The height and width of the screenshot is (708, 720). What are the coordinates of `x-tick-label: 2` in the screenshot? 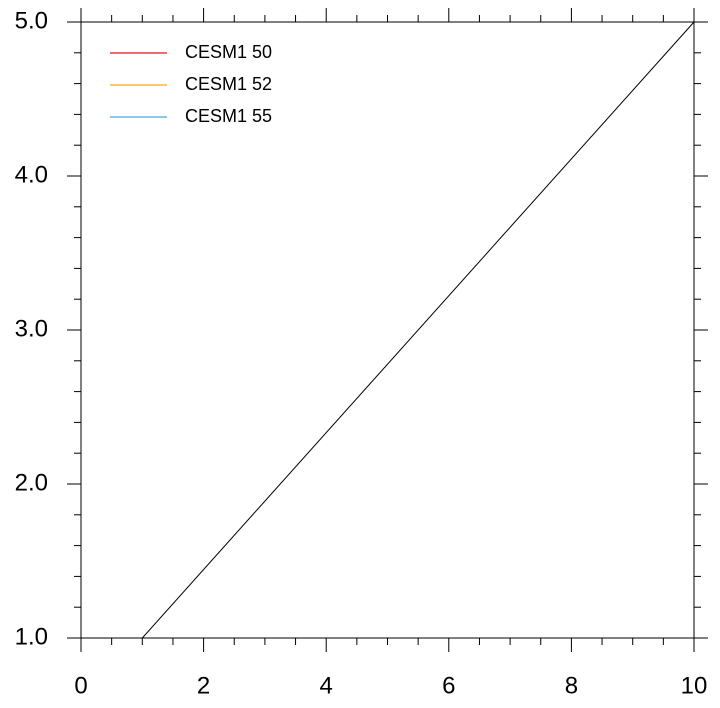 It's located at (203, 685).